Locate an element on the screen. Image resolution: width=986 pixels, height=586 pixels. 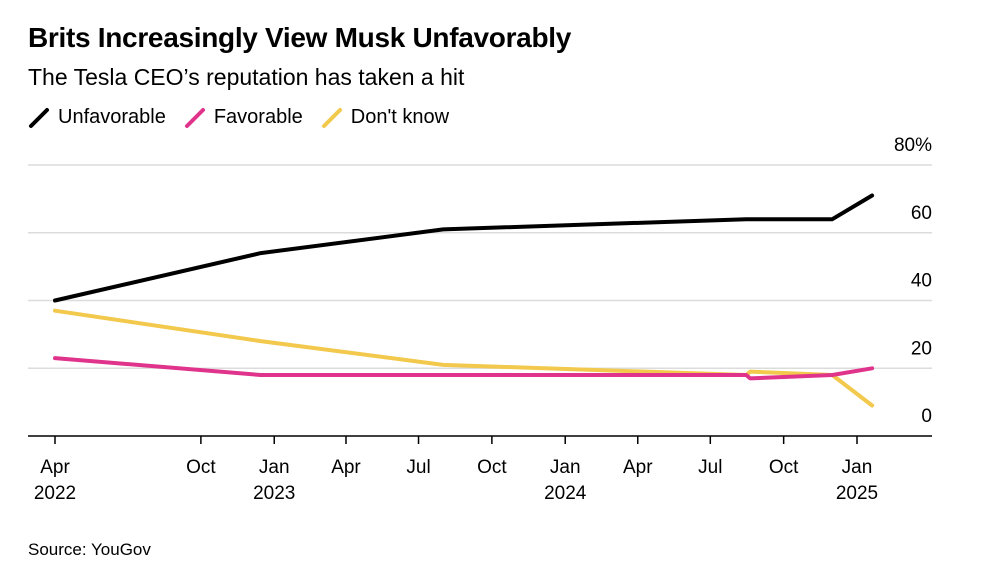
legend-swatch-favorable is located at coordinates (194, 117).